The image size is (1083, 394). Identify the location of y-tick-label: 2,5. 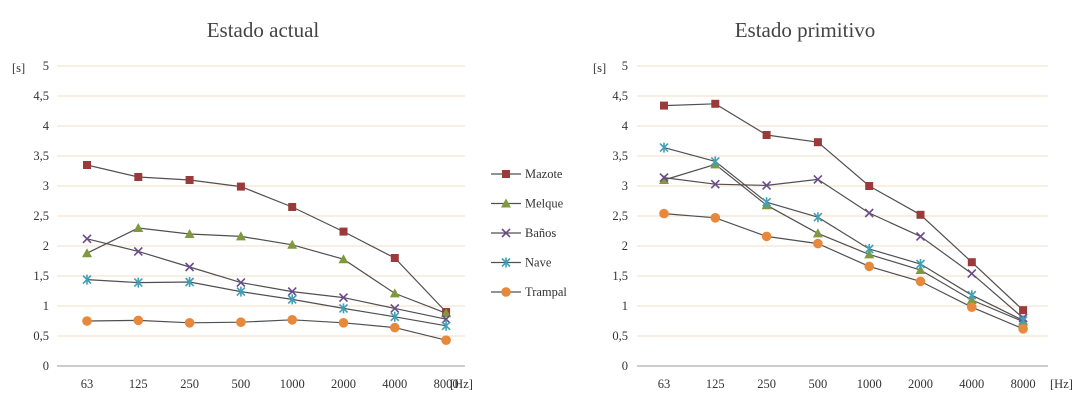
(620, 216).